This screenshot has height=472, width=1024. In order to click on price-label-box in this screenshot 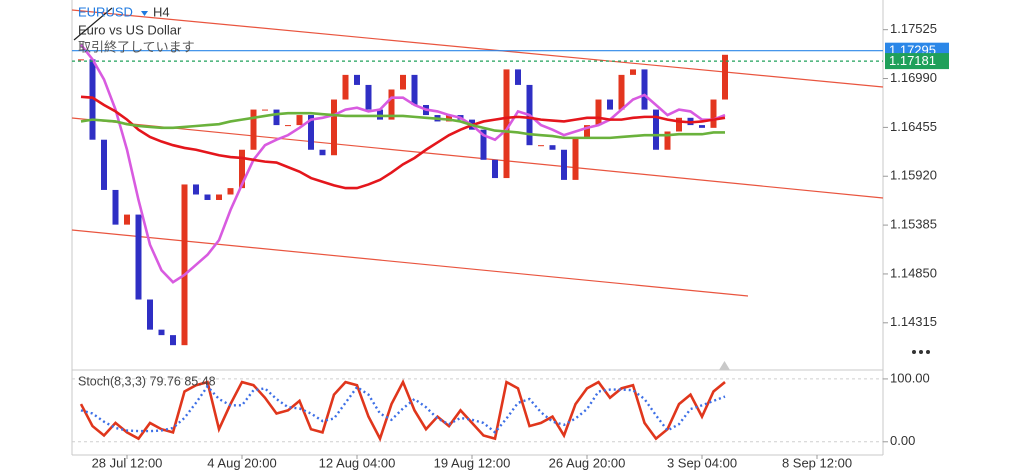, I will do `click(917, 61)`.